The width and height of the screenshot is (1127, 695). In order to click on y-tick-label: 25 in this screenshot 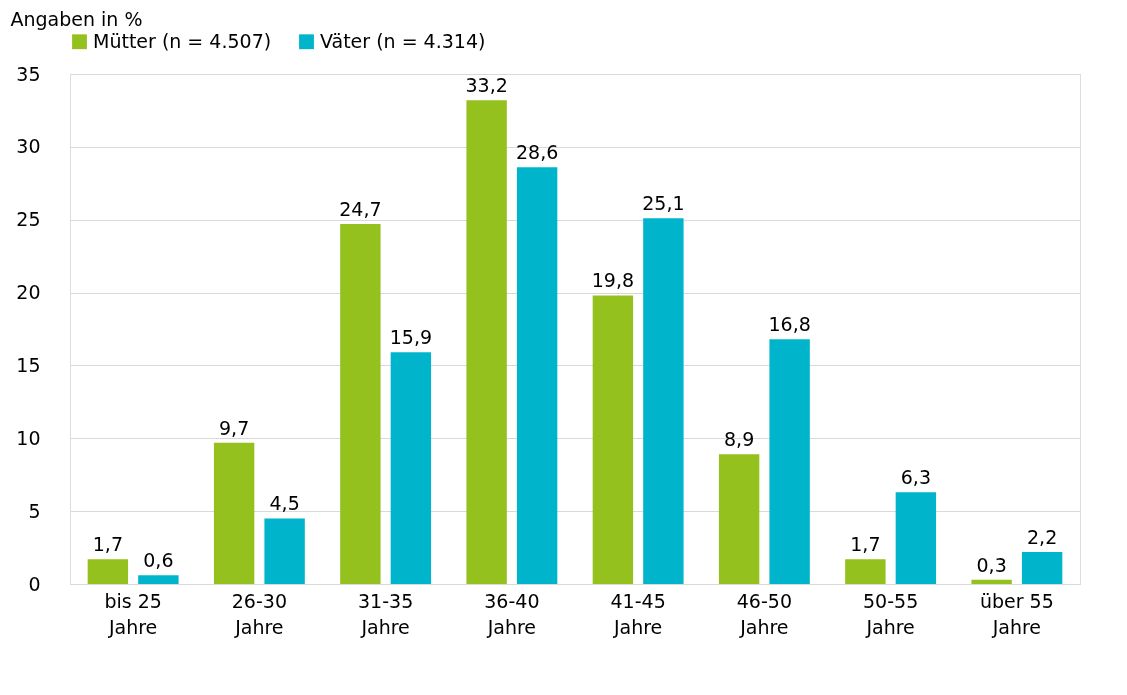, I will do `click(28, 219)`.